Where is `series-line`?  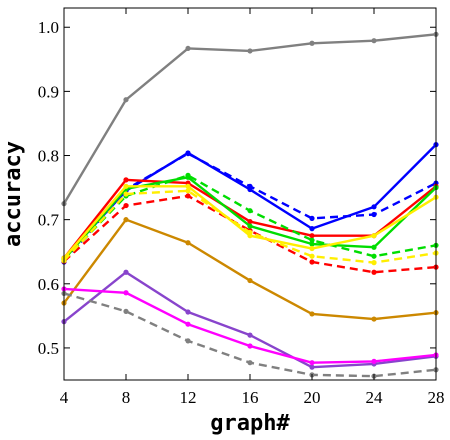
series-line is located at coordinates (250, 325).